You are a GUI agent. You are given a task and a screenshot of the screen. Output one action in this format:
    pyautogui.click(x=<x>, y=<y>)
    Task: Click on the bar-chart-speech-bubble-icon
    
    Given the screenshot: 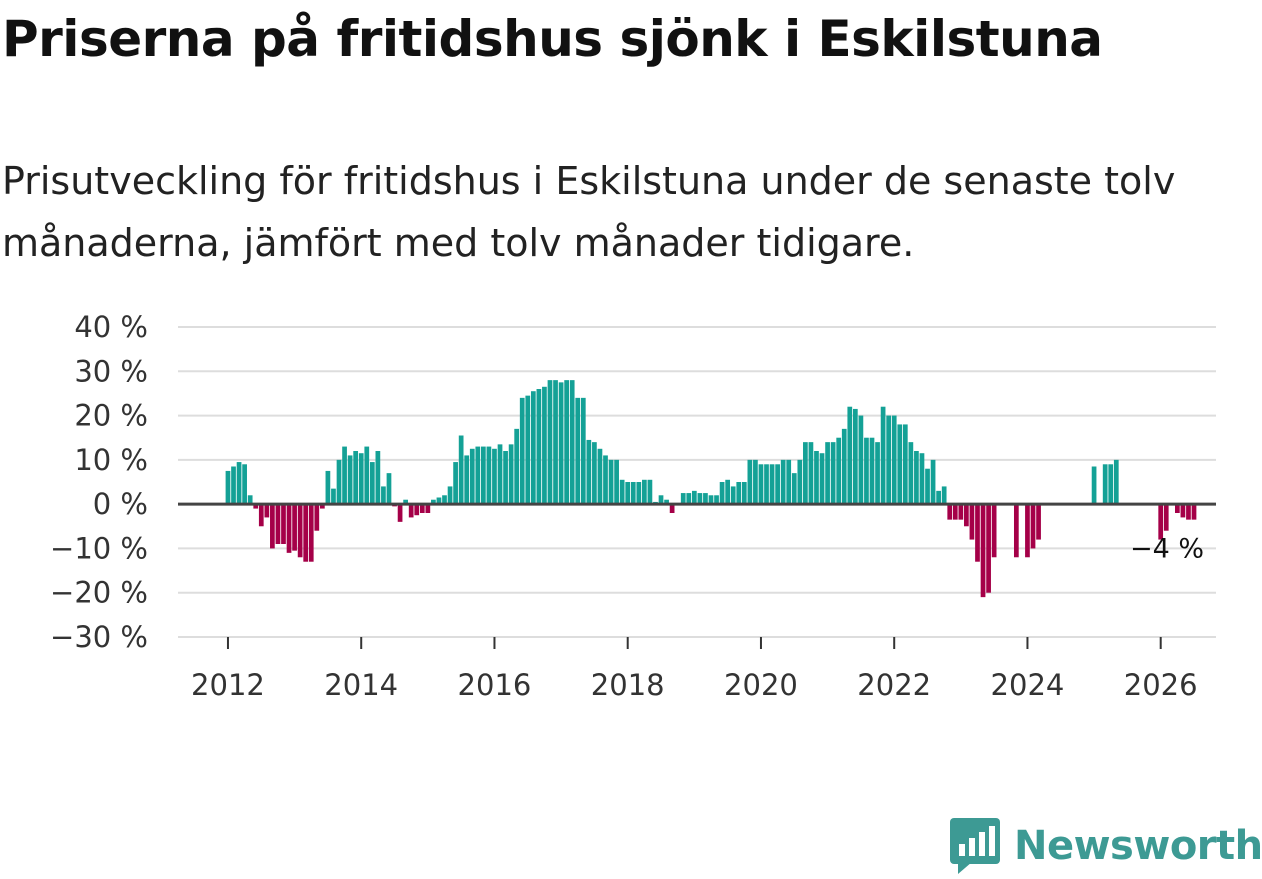 What is the action you would take?
    pyautogui.click(x=975, y=846)
    